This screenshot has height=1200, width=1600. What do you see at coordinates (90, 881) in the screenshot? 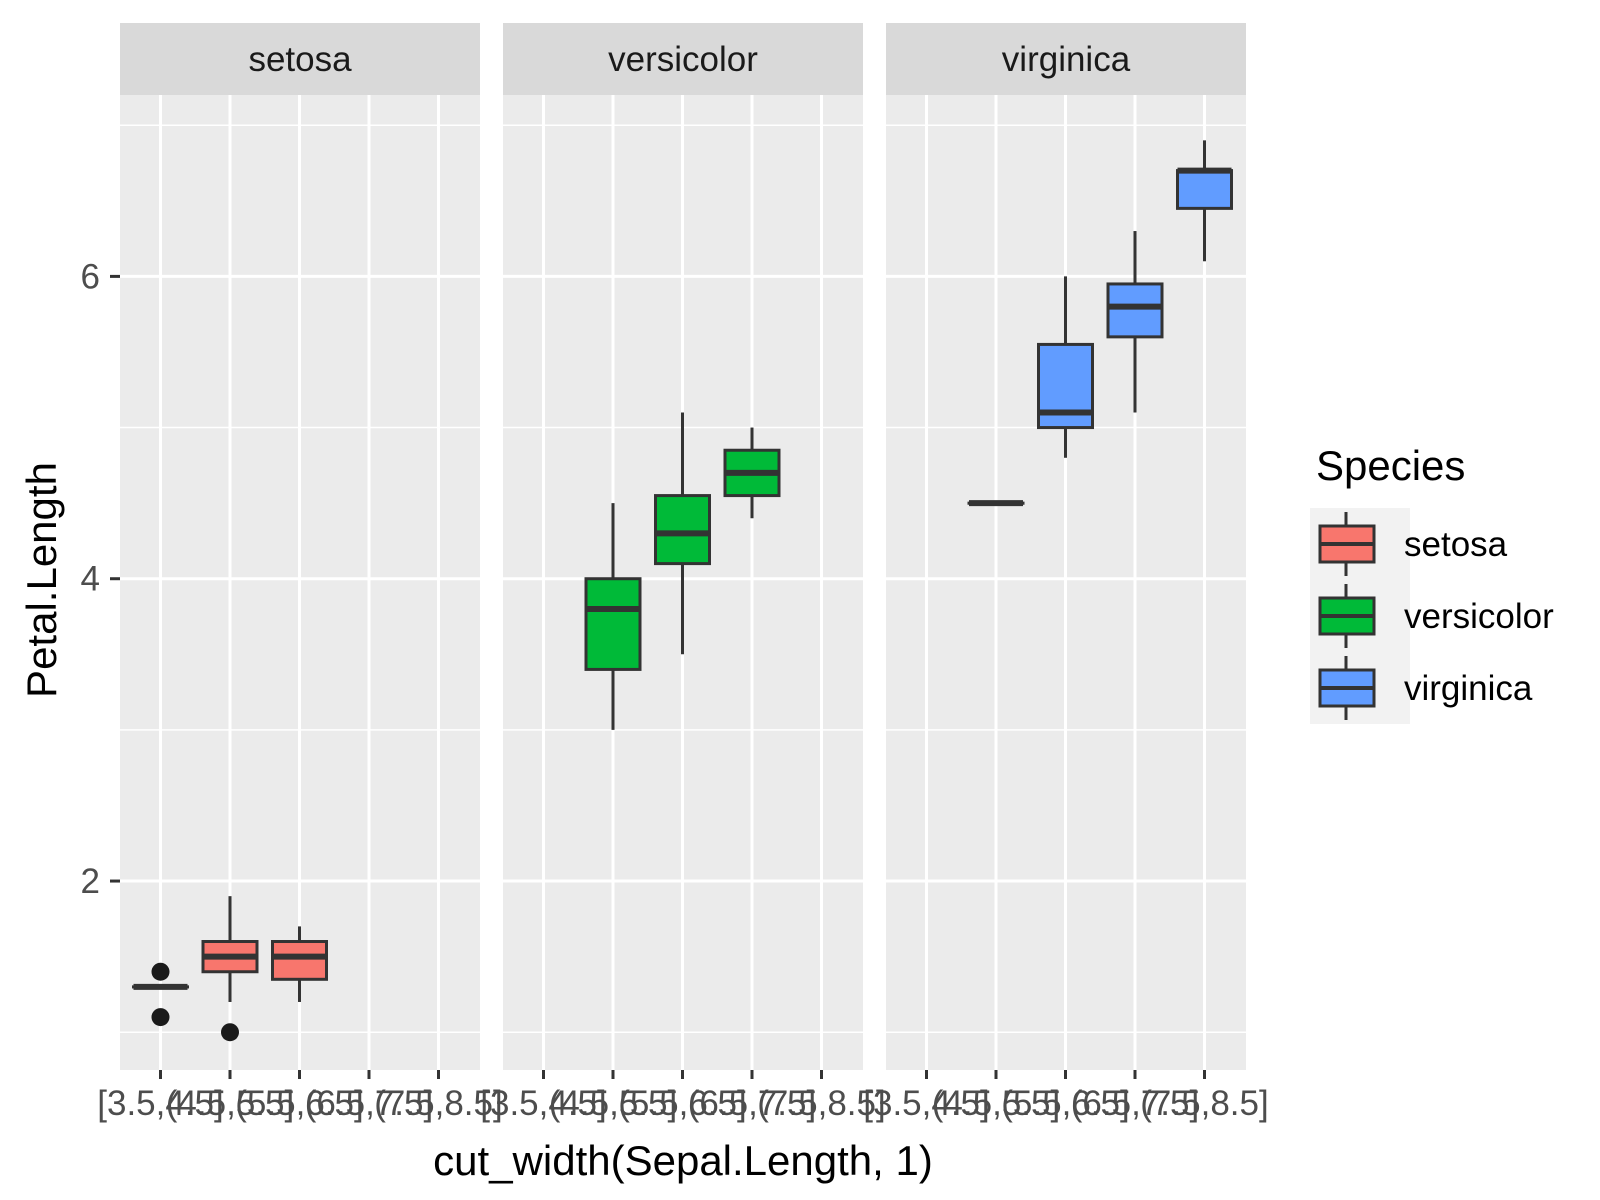
I see `y-tick-label: 2` at bounding box center [90, 881].